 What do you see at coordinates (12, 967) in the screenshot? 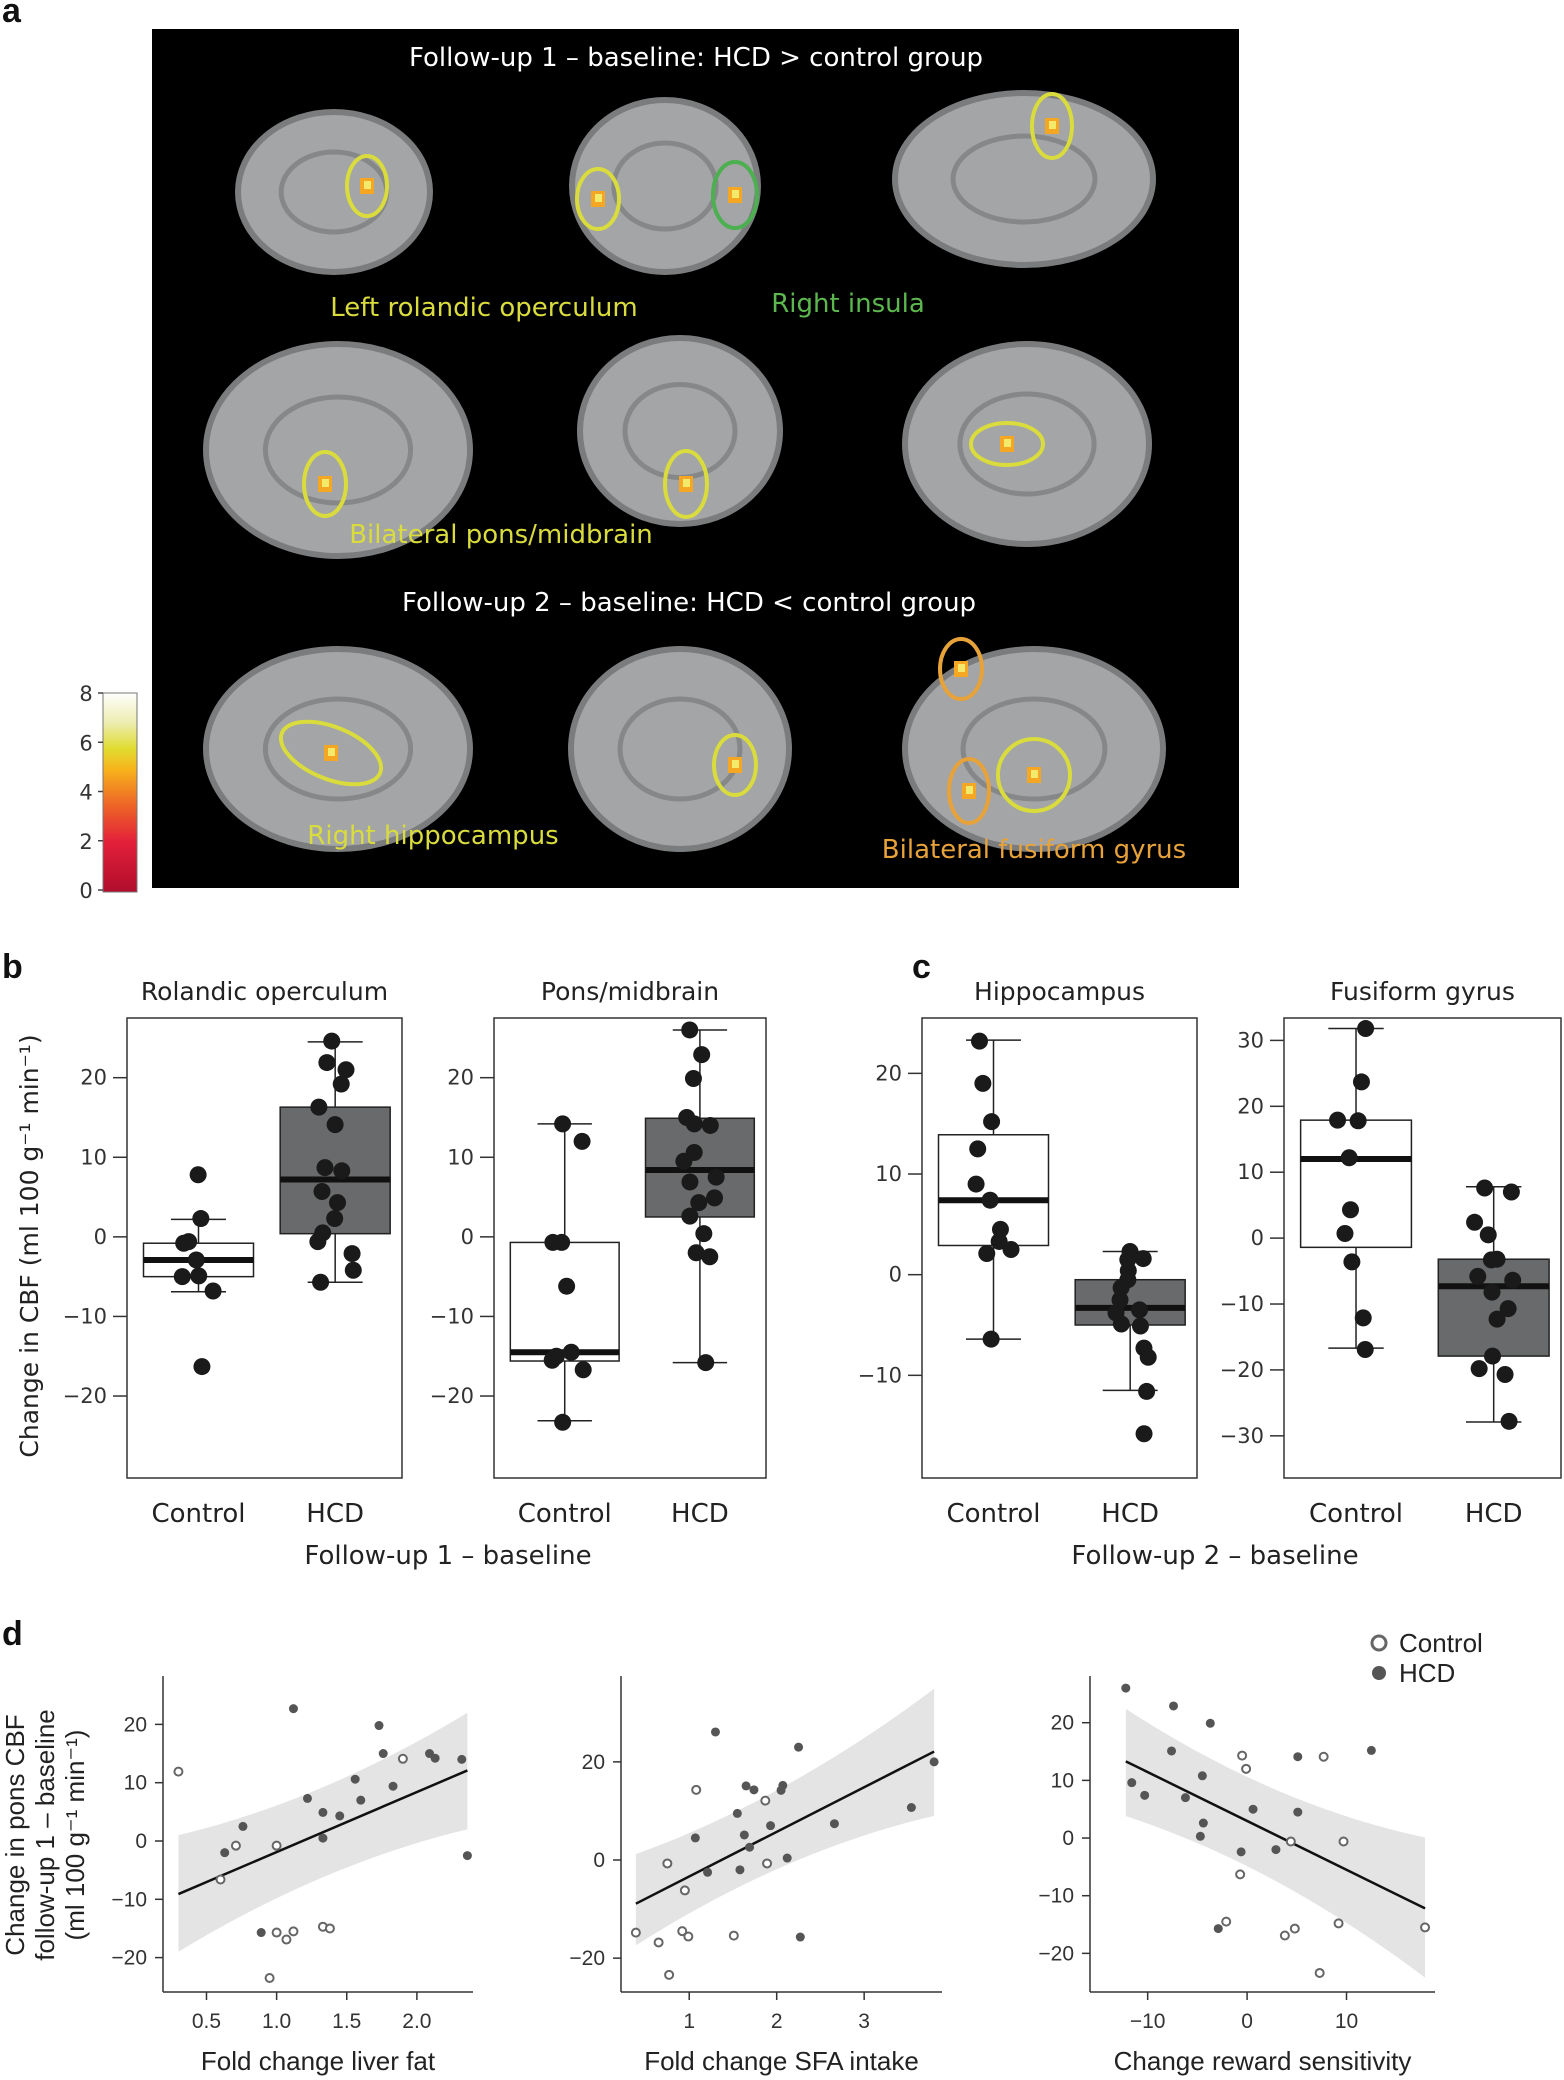
I see `panel-label-b: b` at bounding box center [12, 967].